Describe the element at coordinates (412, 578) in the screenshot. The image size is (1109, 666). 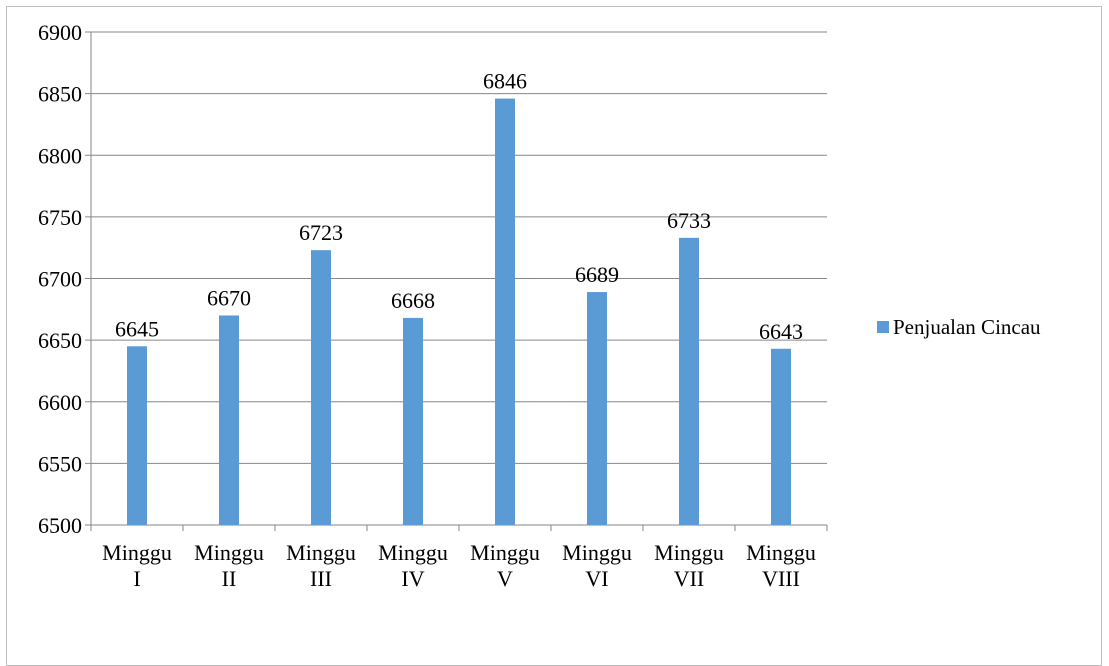
I see `x-category-label: IV` at that location.